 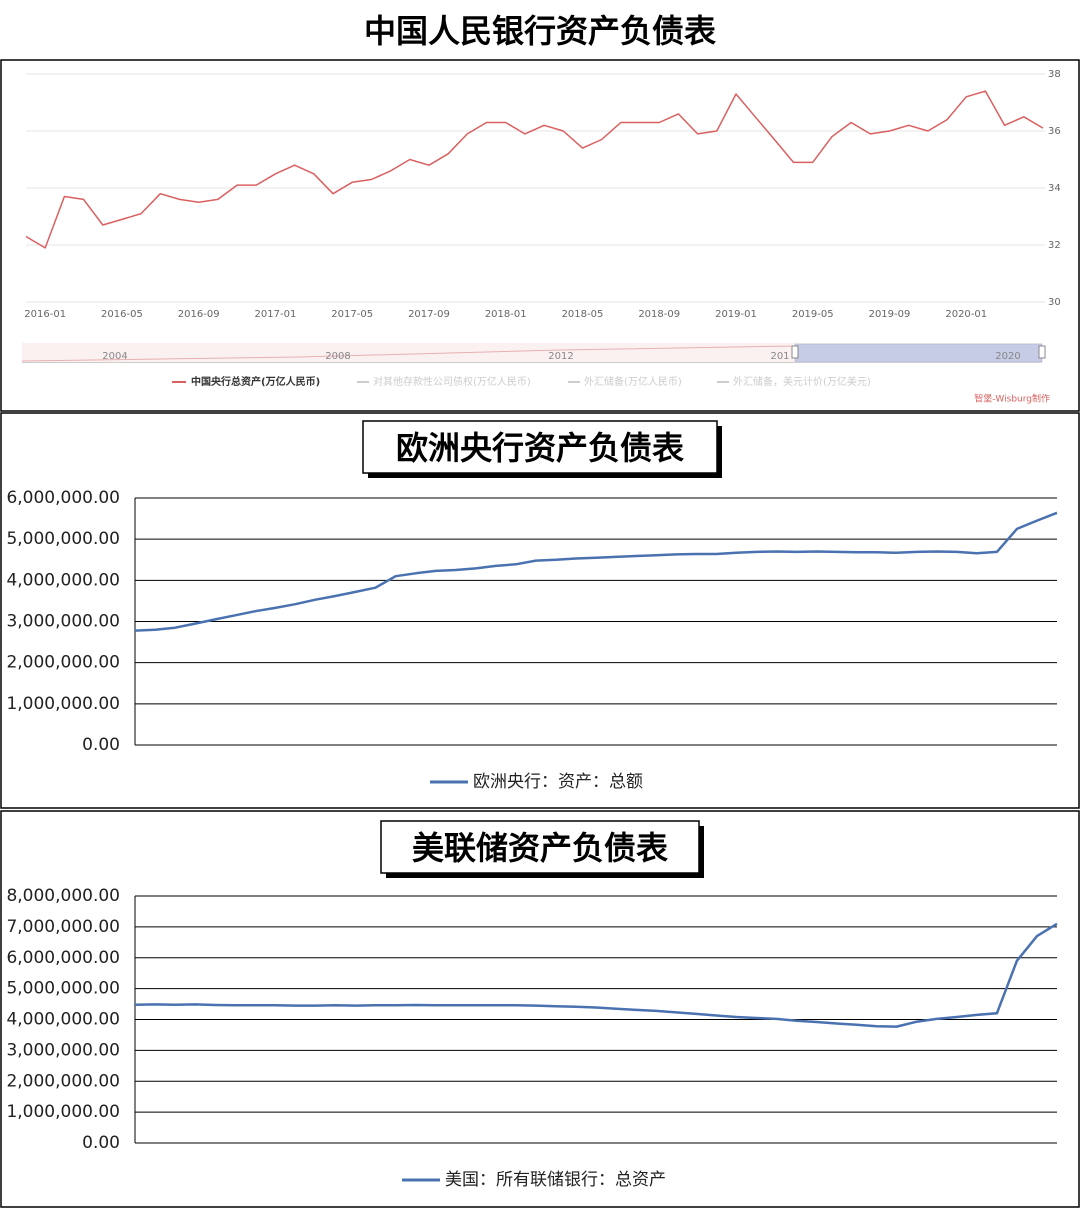 I want to click on chart-title: 美联储资产负债表, so click(x=540, y=848).